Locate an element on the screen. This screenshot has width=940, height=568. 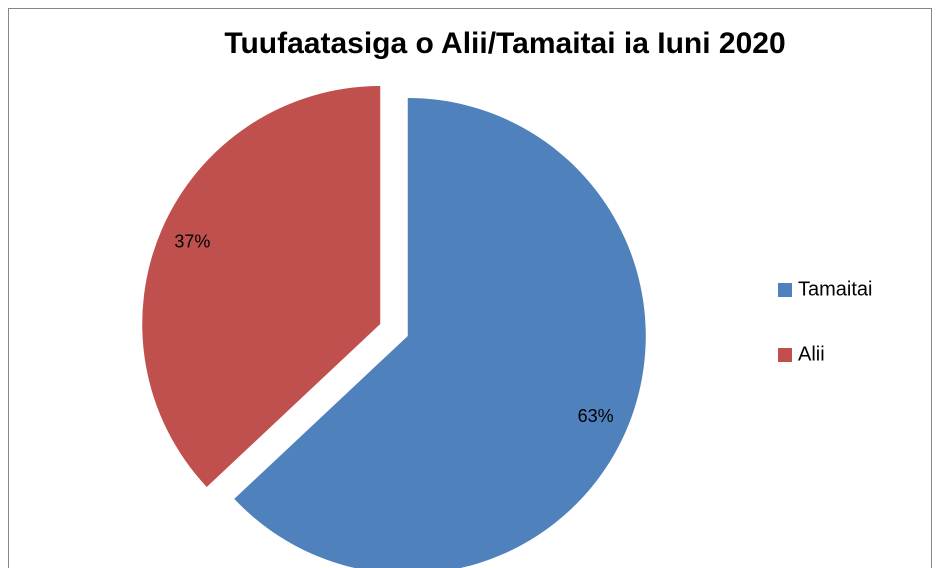
legend-label: Tamaitai is located at coordinates (835, 289).